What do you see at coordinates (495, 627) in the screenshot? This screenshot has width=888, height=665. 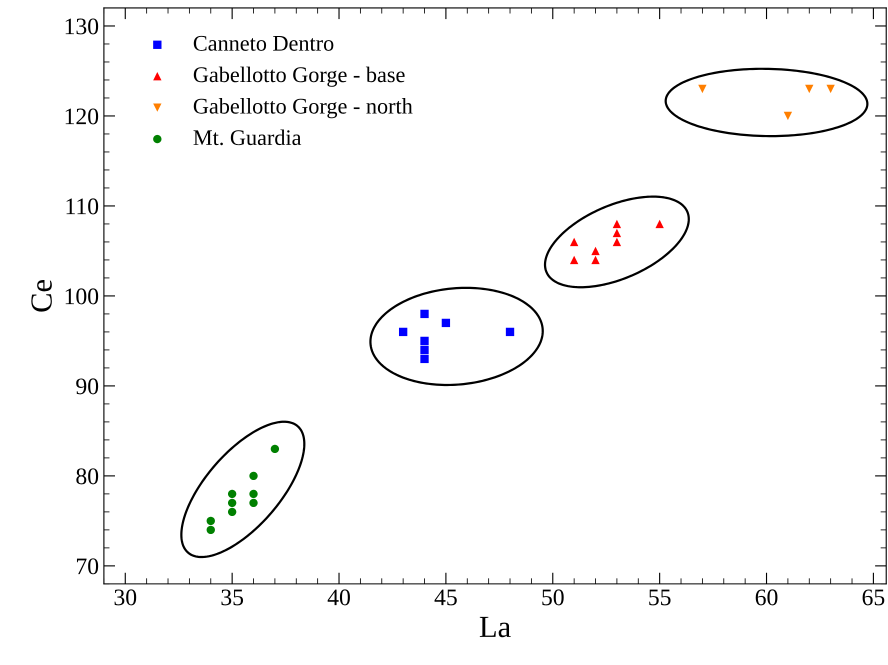 I see `x-axis-title: La` at bounding box center [495, 627].